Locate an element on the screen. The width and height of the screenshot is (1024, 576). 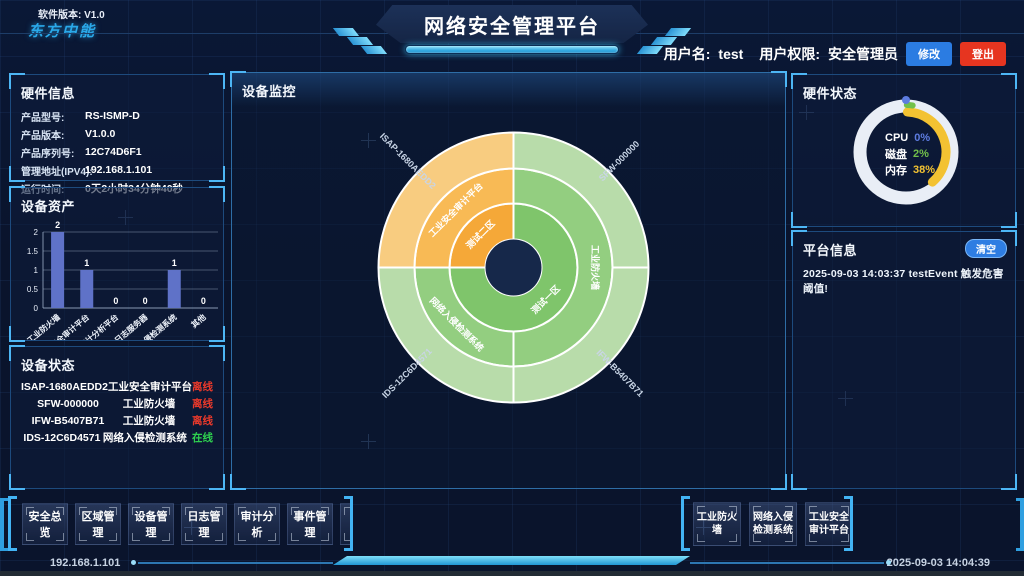
permission-value: 安全管理员 is located at coordinates (863, 54).